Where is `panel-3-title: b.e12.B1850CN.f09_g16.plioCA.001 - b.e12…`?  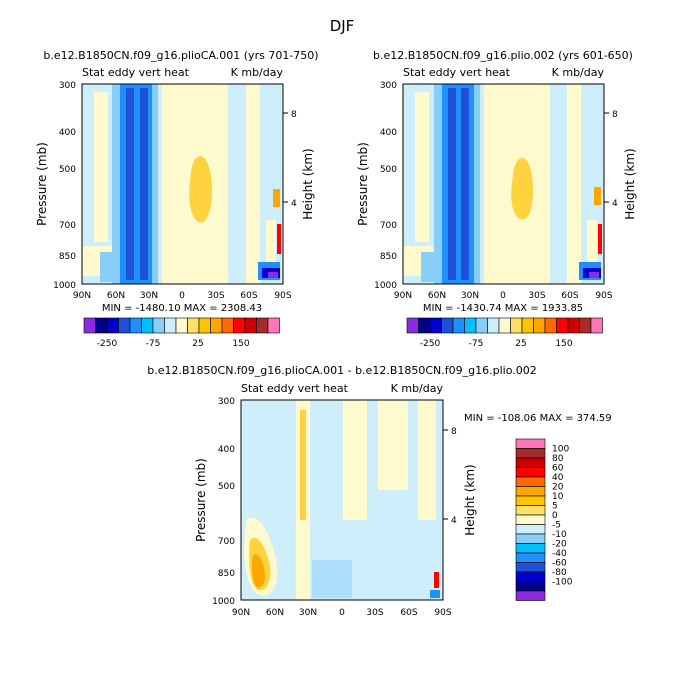
panel-3-title: b.e12.B1850CN.f09_g16.plioCA.001 - b.e12… is located at coordinates (341, 370).